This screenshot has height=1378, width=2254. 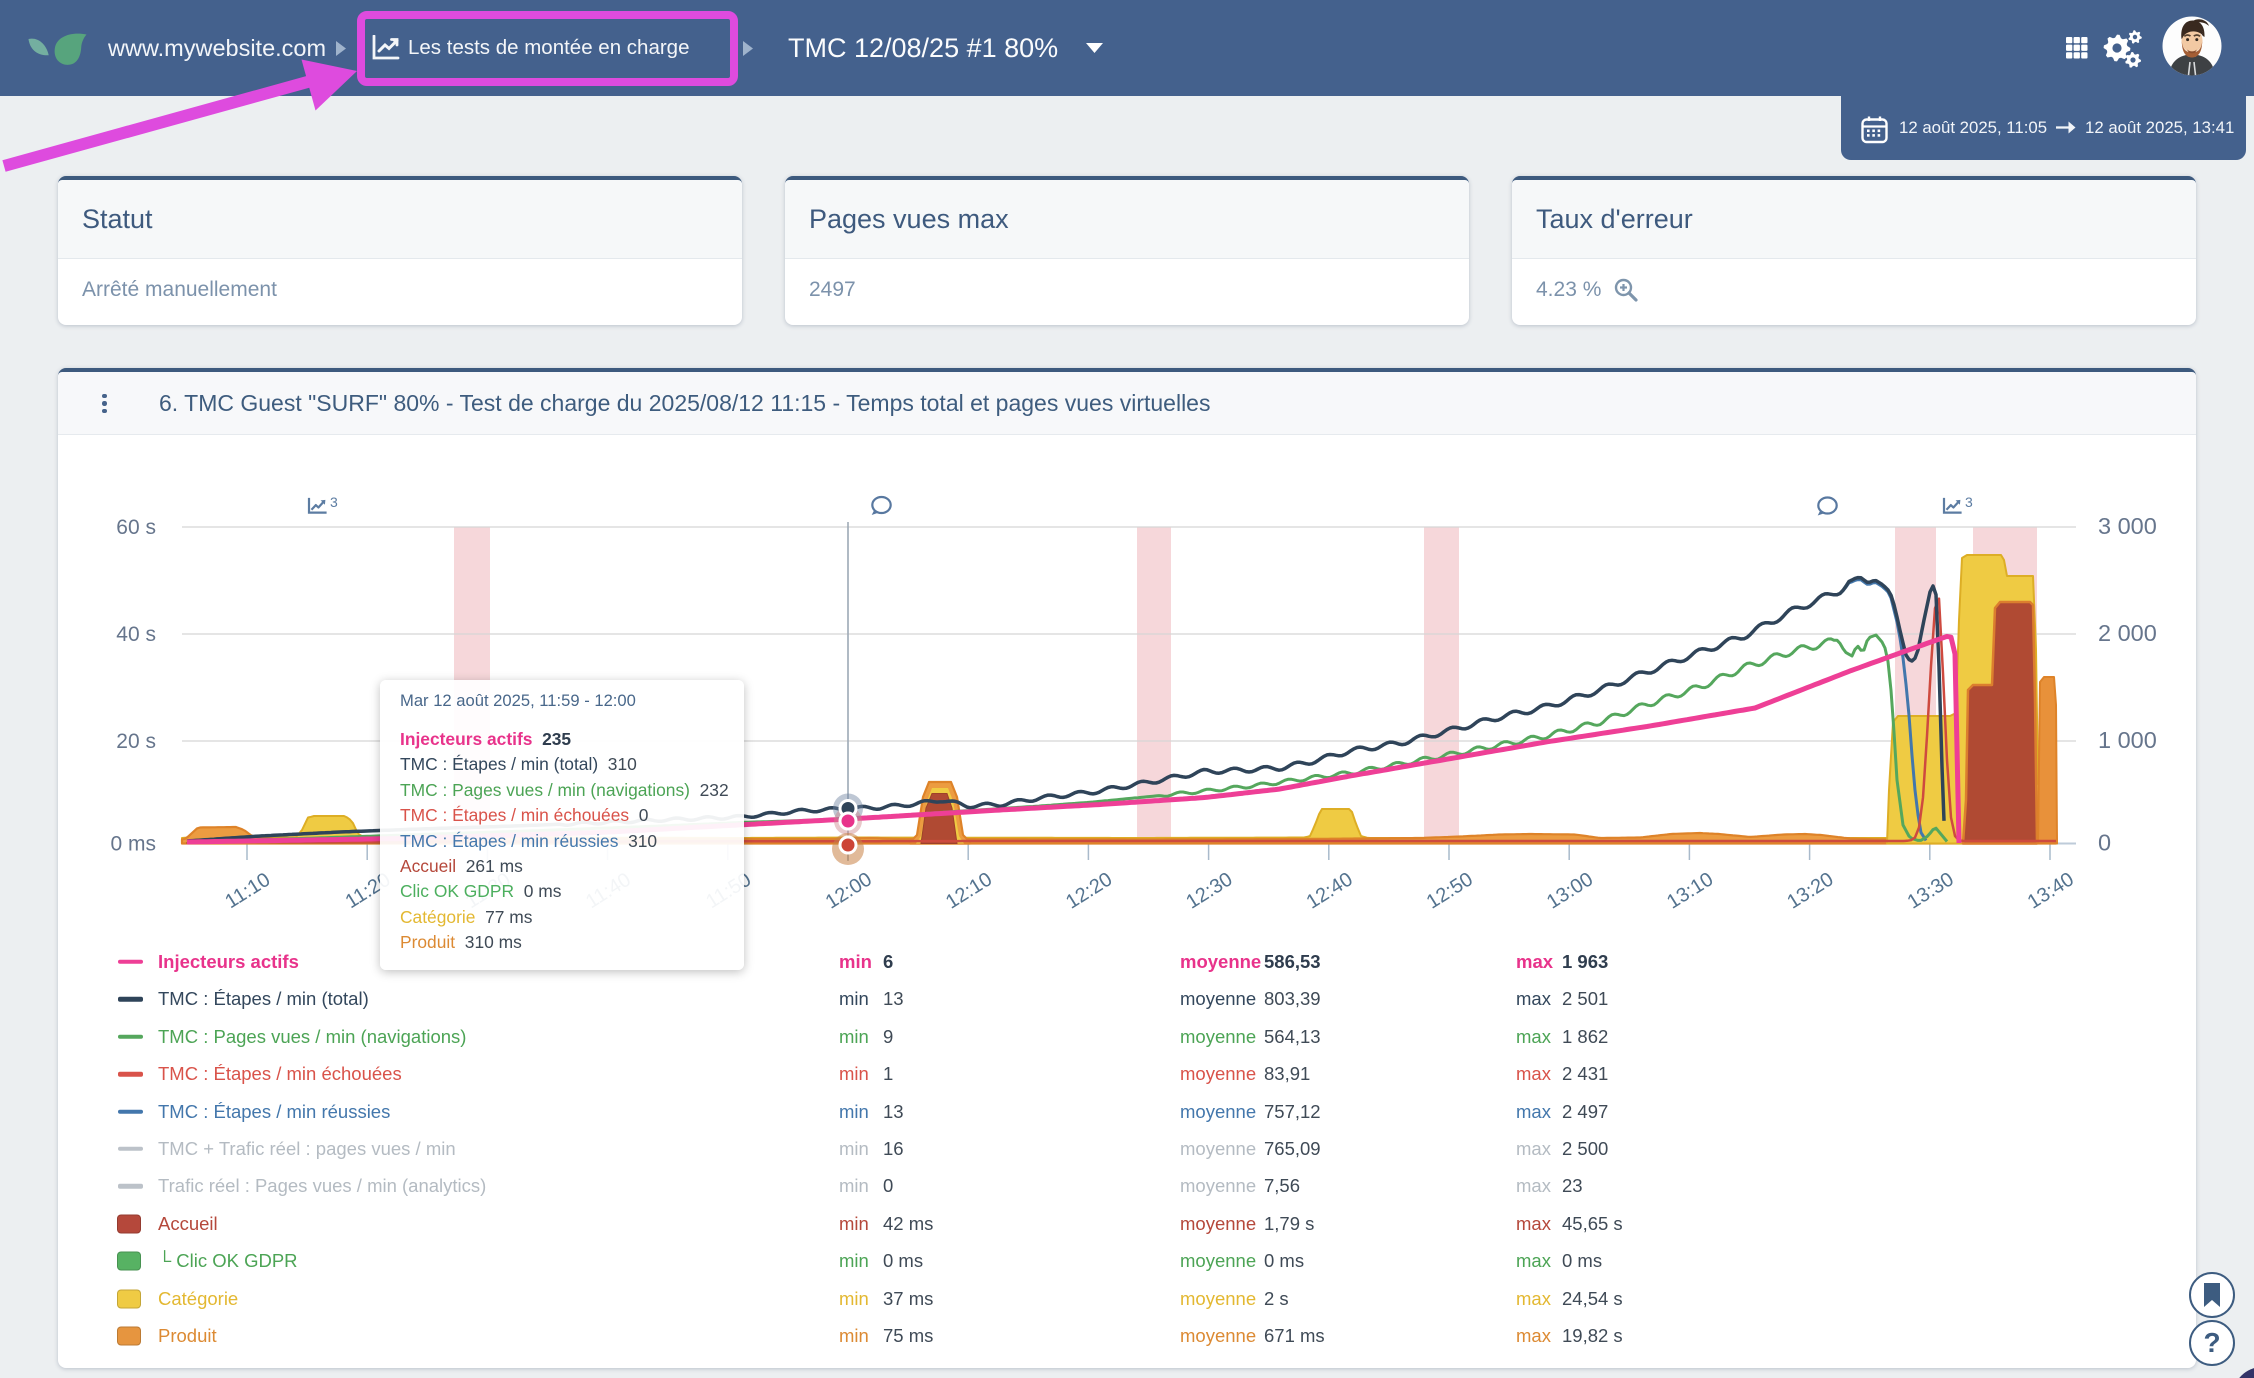 What do you see at coordinates (133, 844) in the screenshot?
I see `svg-text: 0 ms` at bounding box center [133, 844].